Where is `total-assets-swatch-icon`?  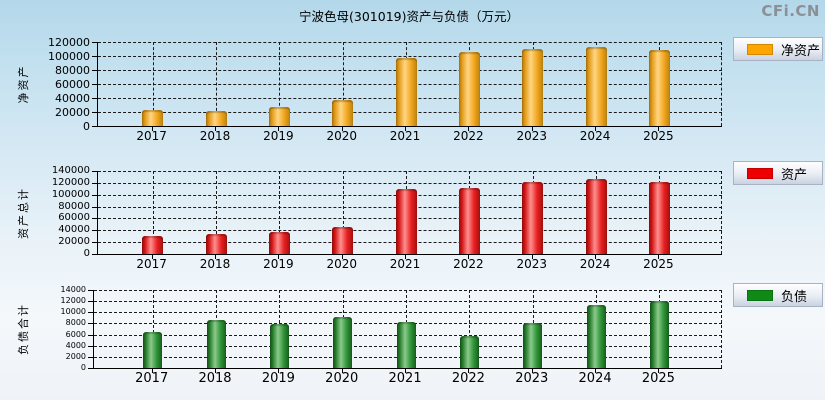
total-assets-swatch-icon is located at coordinates (760, 173).